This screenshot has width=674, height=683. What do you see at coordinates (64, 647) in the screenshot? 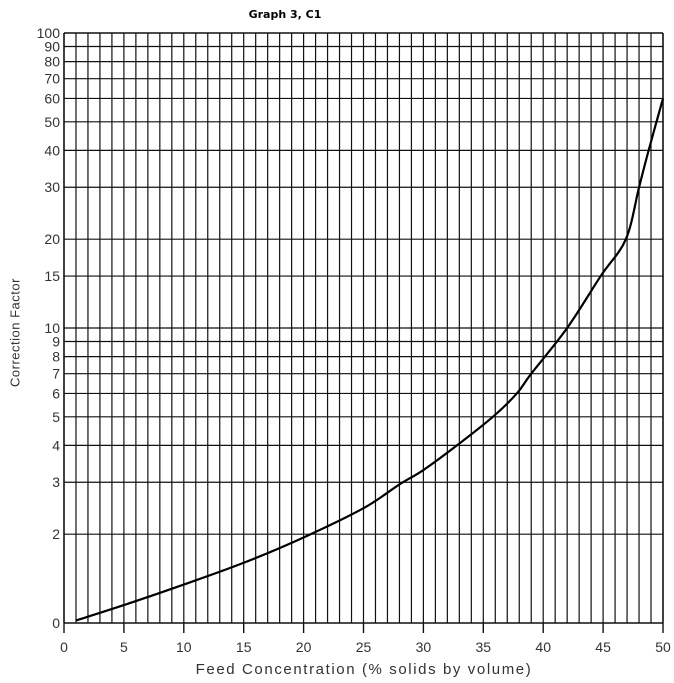
I see `x-tick-label: 0` at bounding box center [64, 647].